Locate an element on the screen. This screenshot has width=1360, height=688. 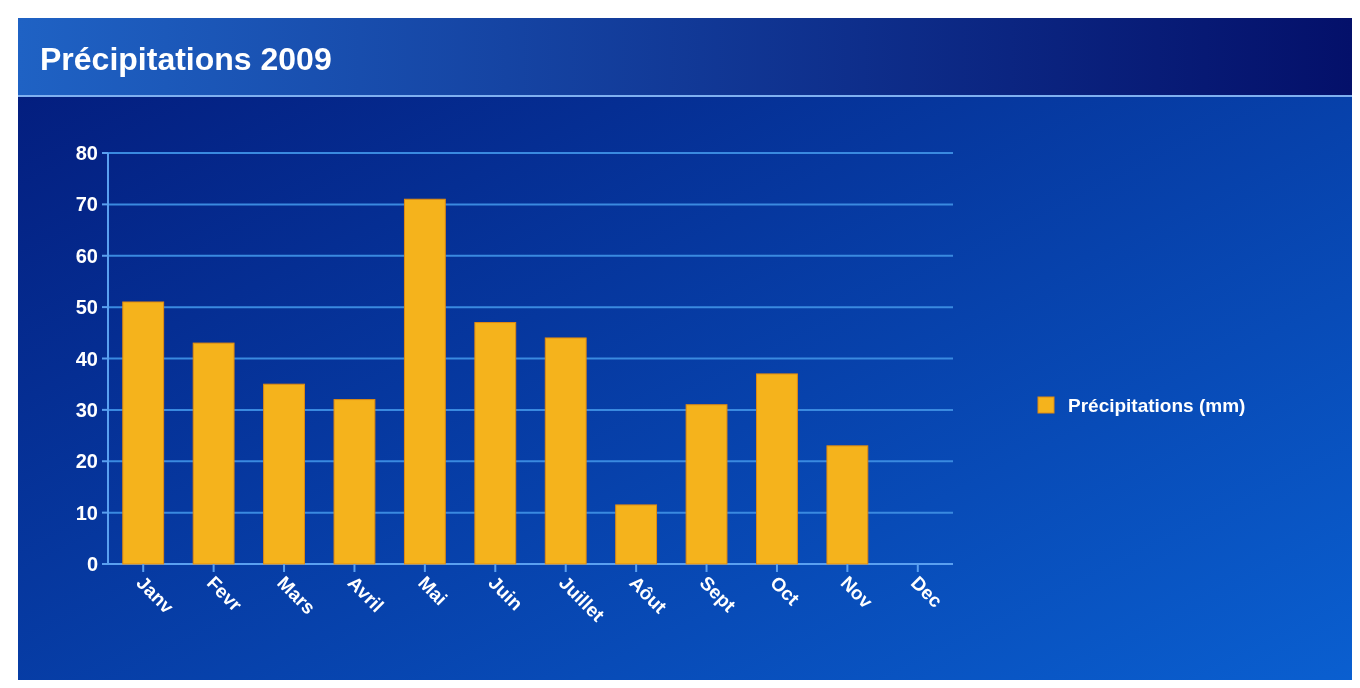
y-tick-label: 70 is located at coordinates (86, 204).